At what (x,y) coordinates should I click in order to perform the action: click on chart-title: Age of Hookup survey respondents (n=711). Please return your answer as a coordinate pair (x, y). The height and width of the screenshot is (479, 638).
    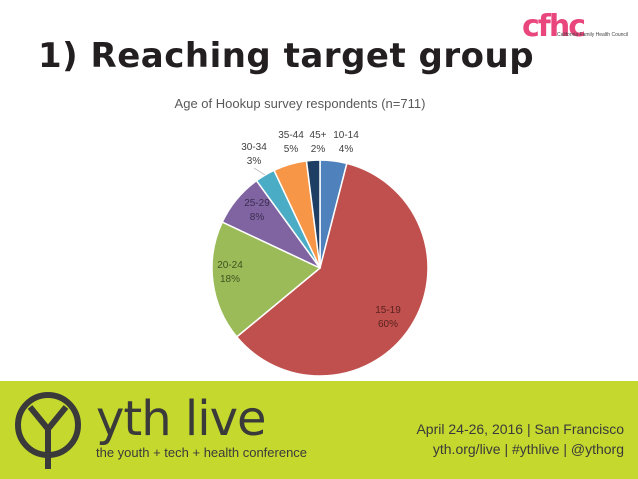
    Looking at the image, I should click on (300, 103).